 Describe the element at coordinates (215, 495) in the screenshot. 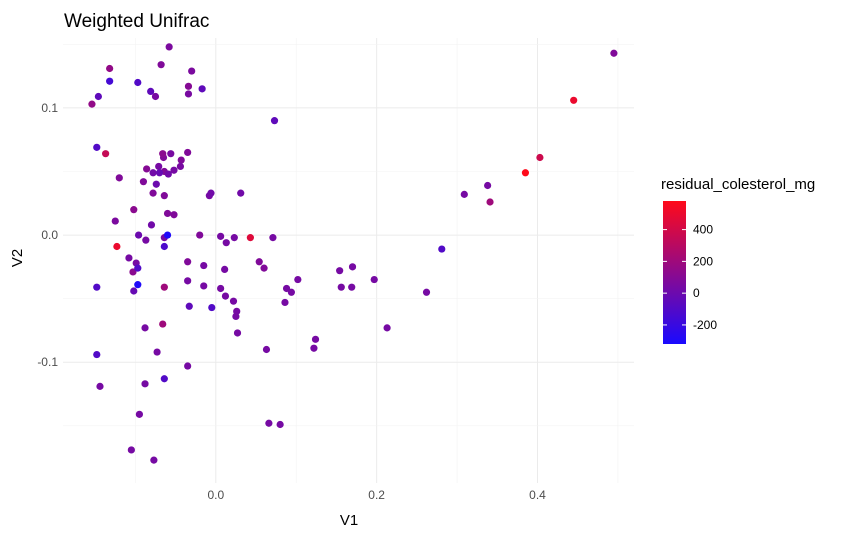

I see `x-tick-label: 0.0` at that location.